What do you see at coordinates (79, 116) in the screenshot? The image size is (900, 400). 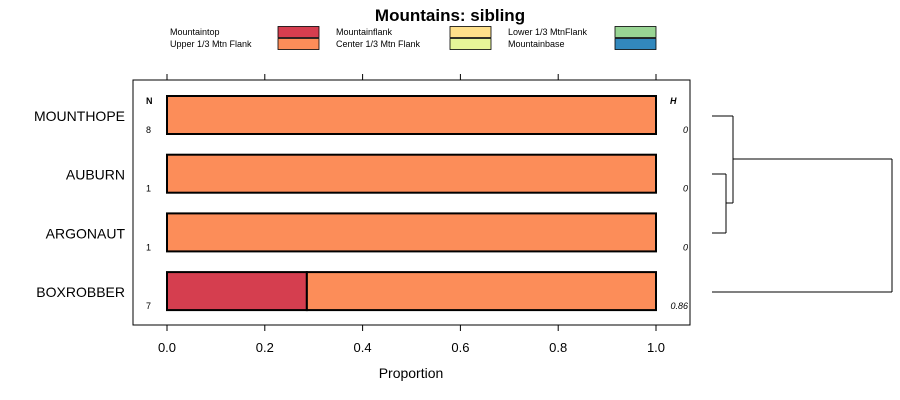 I see `category-label: MOUNTHOPE` at bounding box center [79, 116].